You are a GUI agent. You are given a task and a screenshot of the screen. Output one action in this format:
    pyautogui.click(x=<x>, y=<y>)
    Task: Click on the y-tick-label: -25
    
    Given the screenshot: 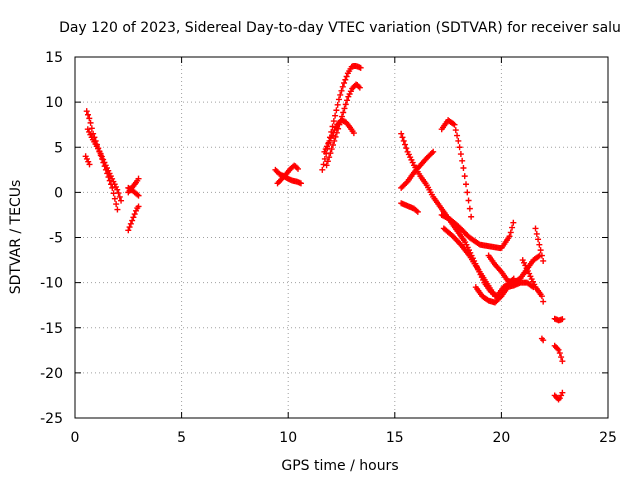 What is the action you would take?
    pyautogui.click(x=51, y=419)
    